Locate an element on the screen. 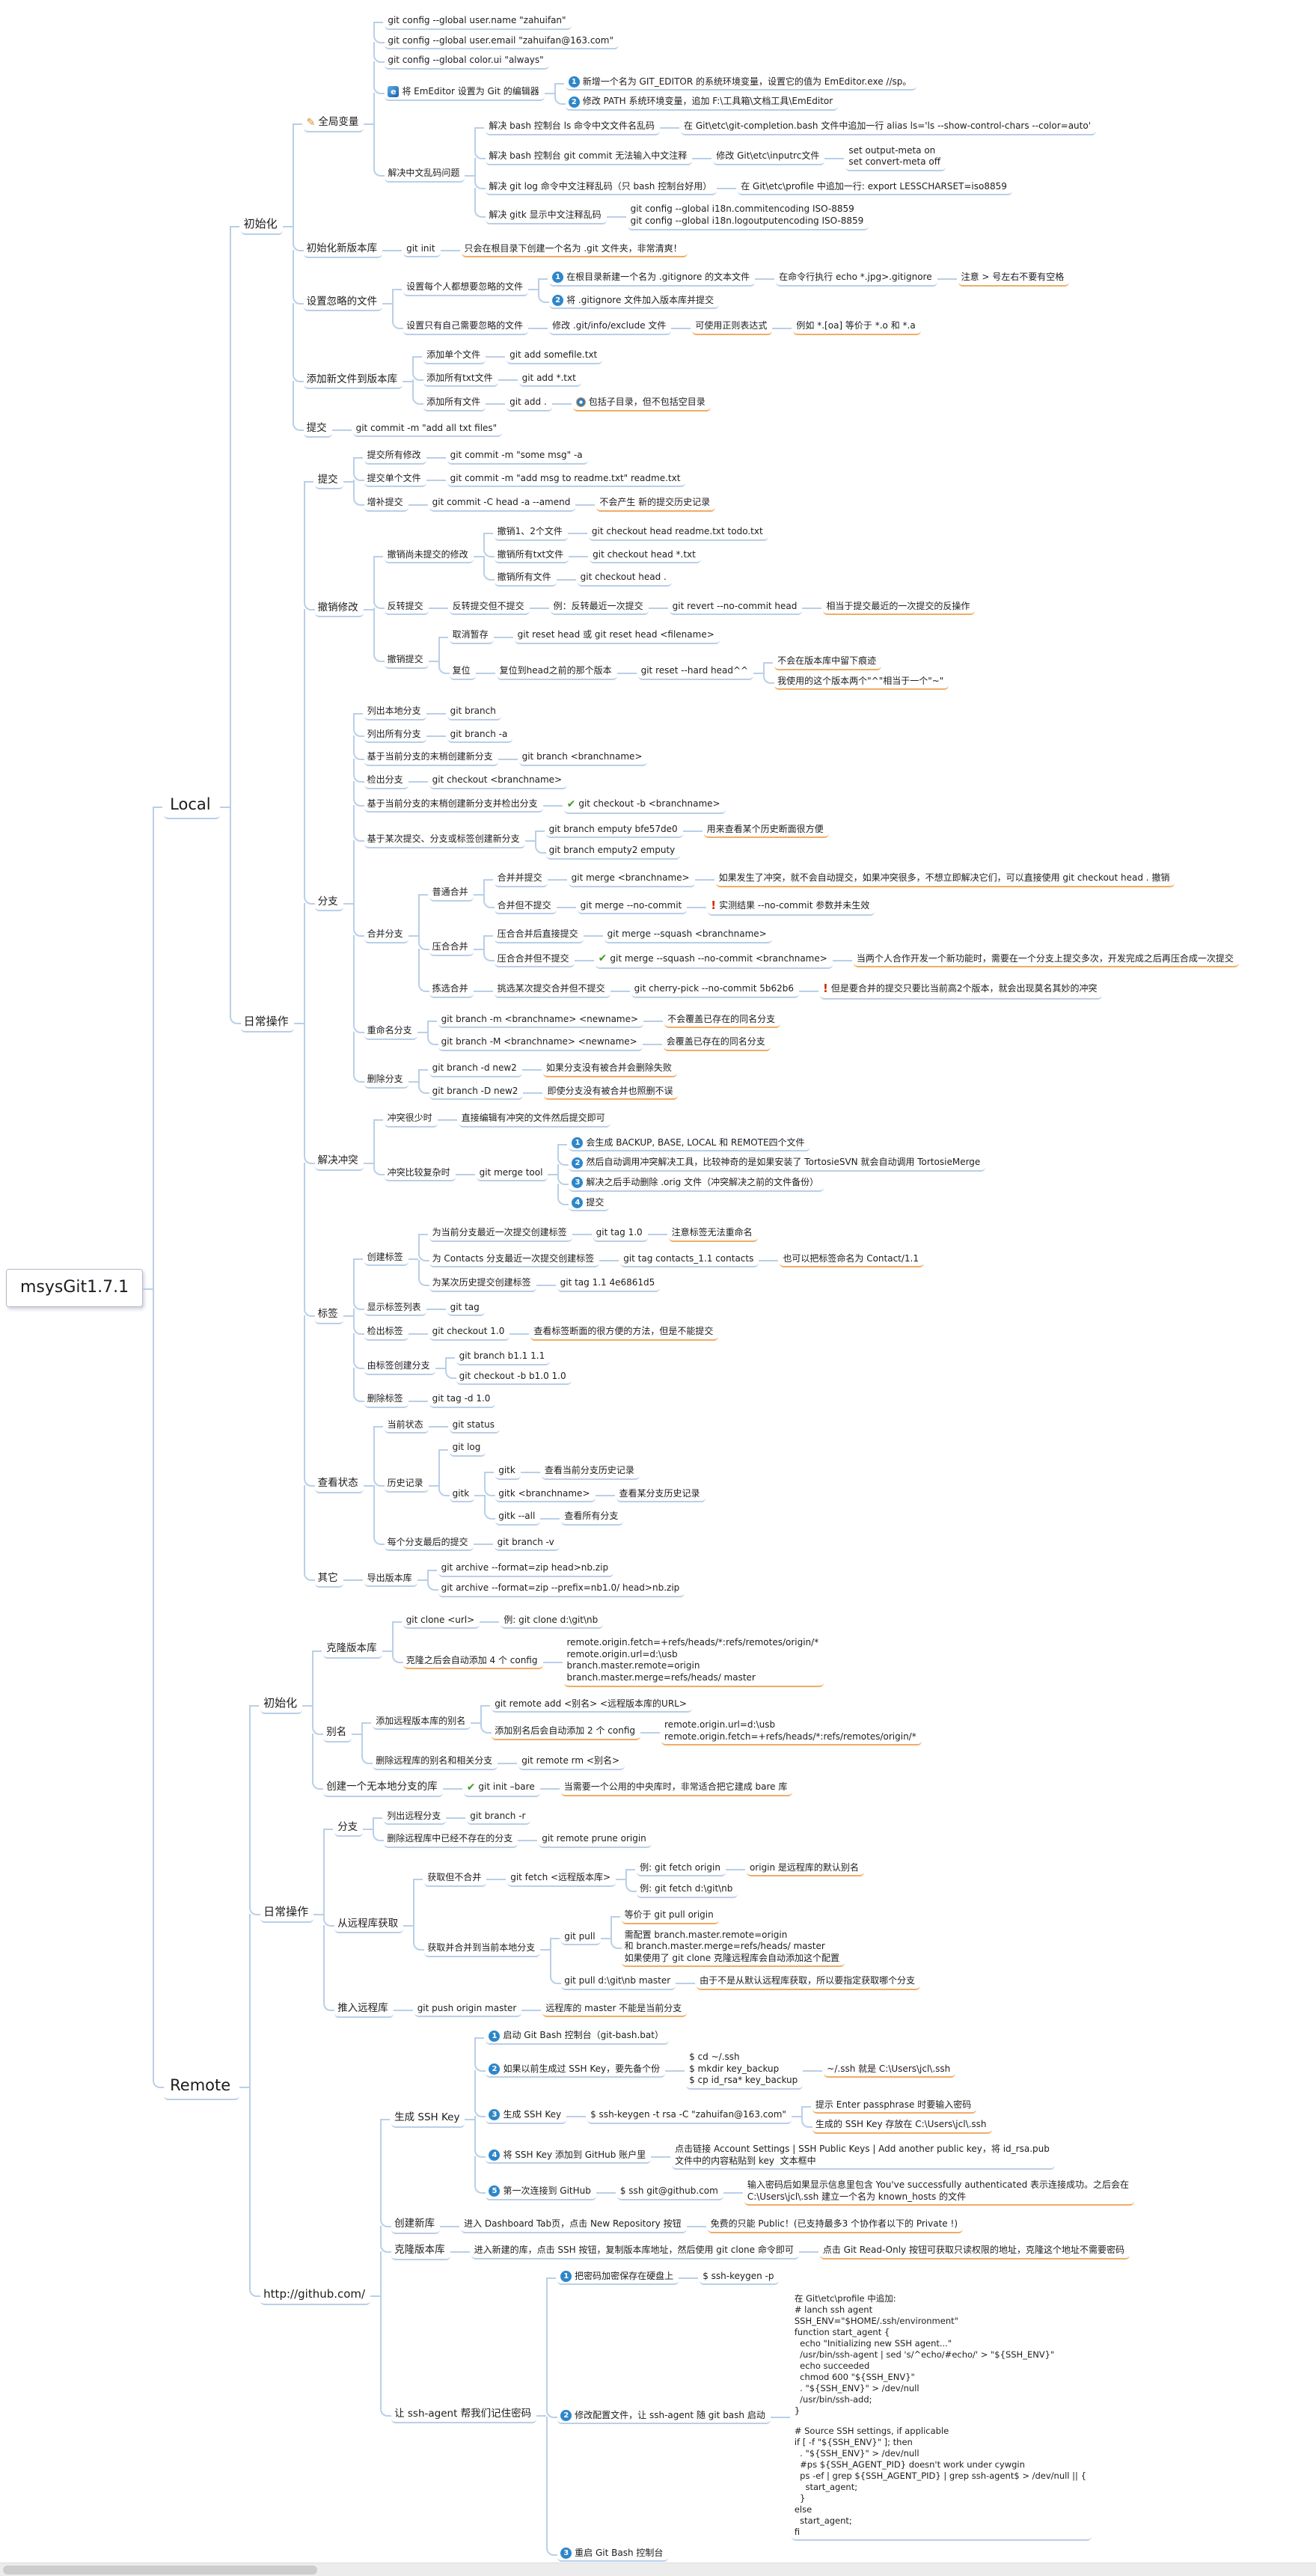 This screenshot has height=2576, width=1316. node-label: 别名 is located at coordinates (337, 1734).